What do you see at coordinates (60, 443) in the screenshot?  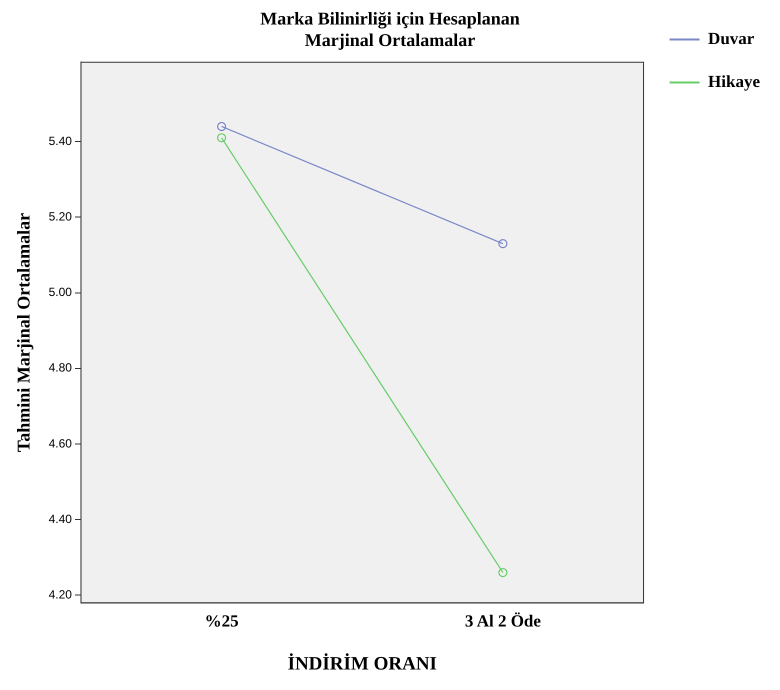 I see `y-tick-label: 4.60` at bounding box center [60, 443].